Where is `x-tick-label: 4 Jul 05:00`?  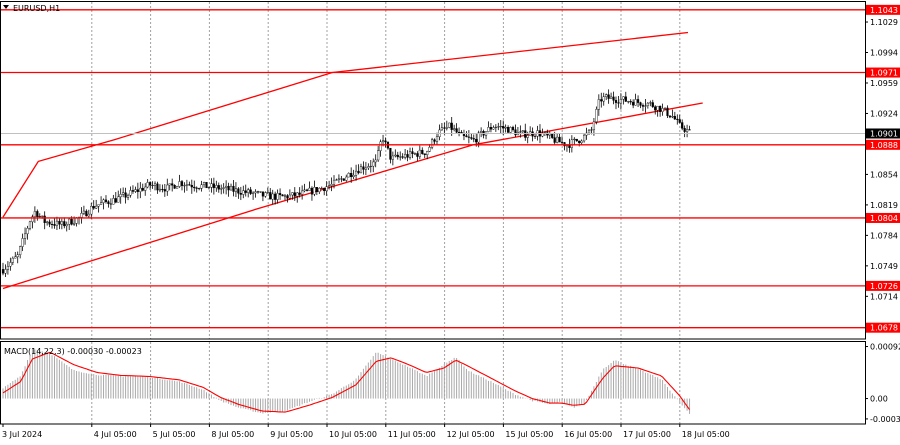 x-tick-label: 4 Jul 05:00 is located at coordinates (115, 434).